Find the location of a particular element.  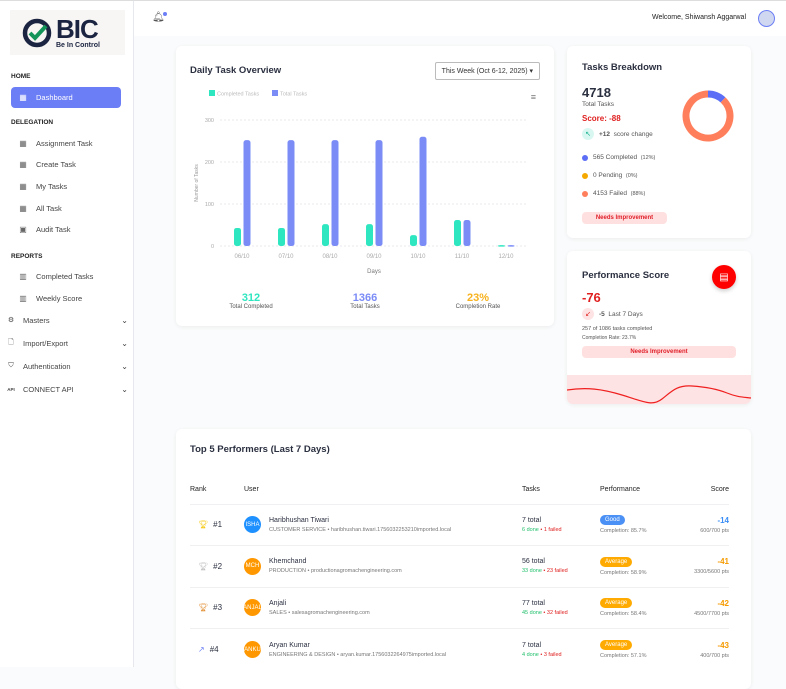

sidebar-group-authentication: ⛉ Authentication ⌄ is located at coordinates (67, 366).